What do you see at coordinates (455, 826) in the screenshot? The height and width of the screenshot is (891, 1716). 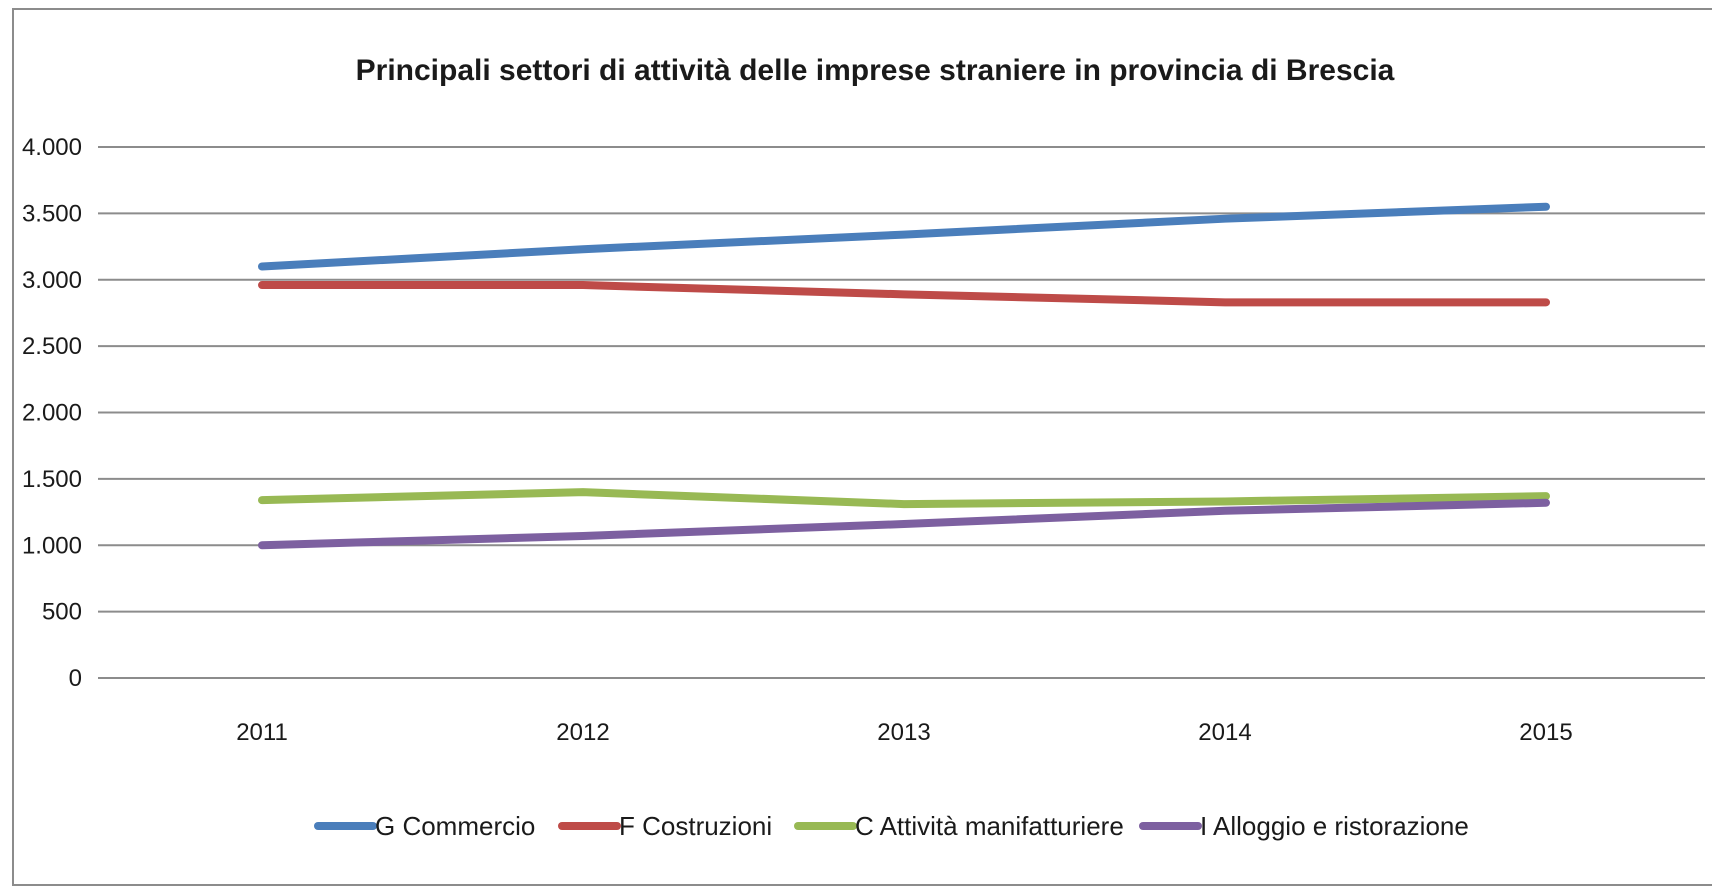 I see `legend-label: G Commercio` at bounding box center [455, 826].